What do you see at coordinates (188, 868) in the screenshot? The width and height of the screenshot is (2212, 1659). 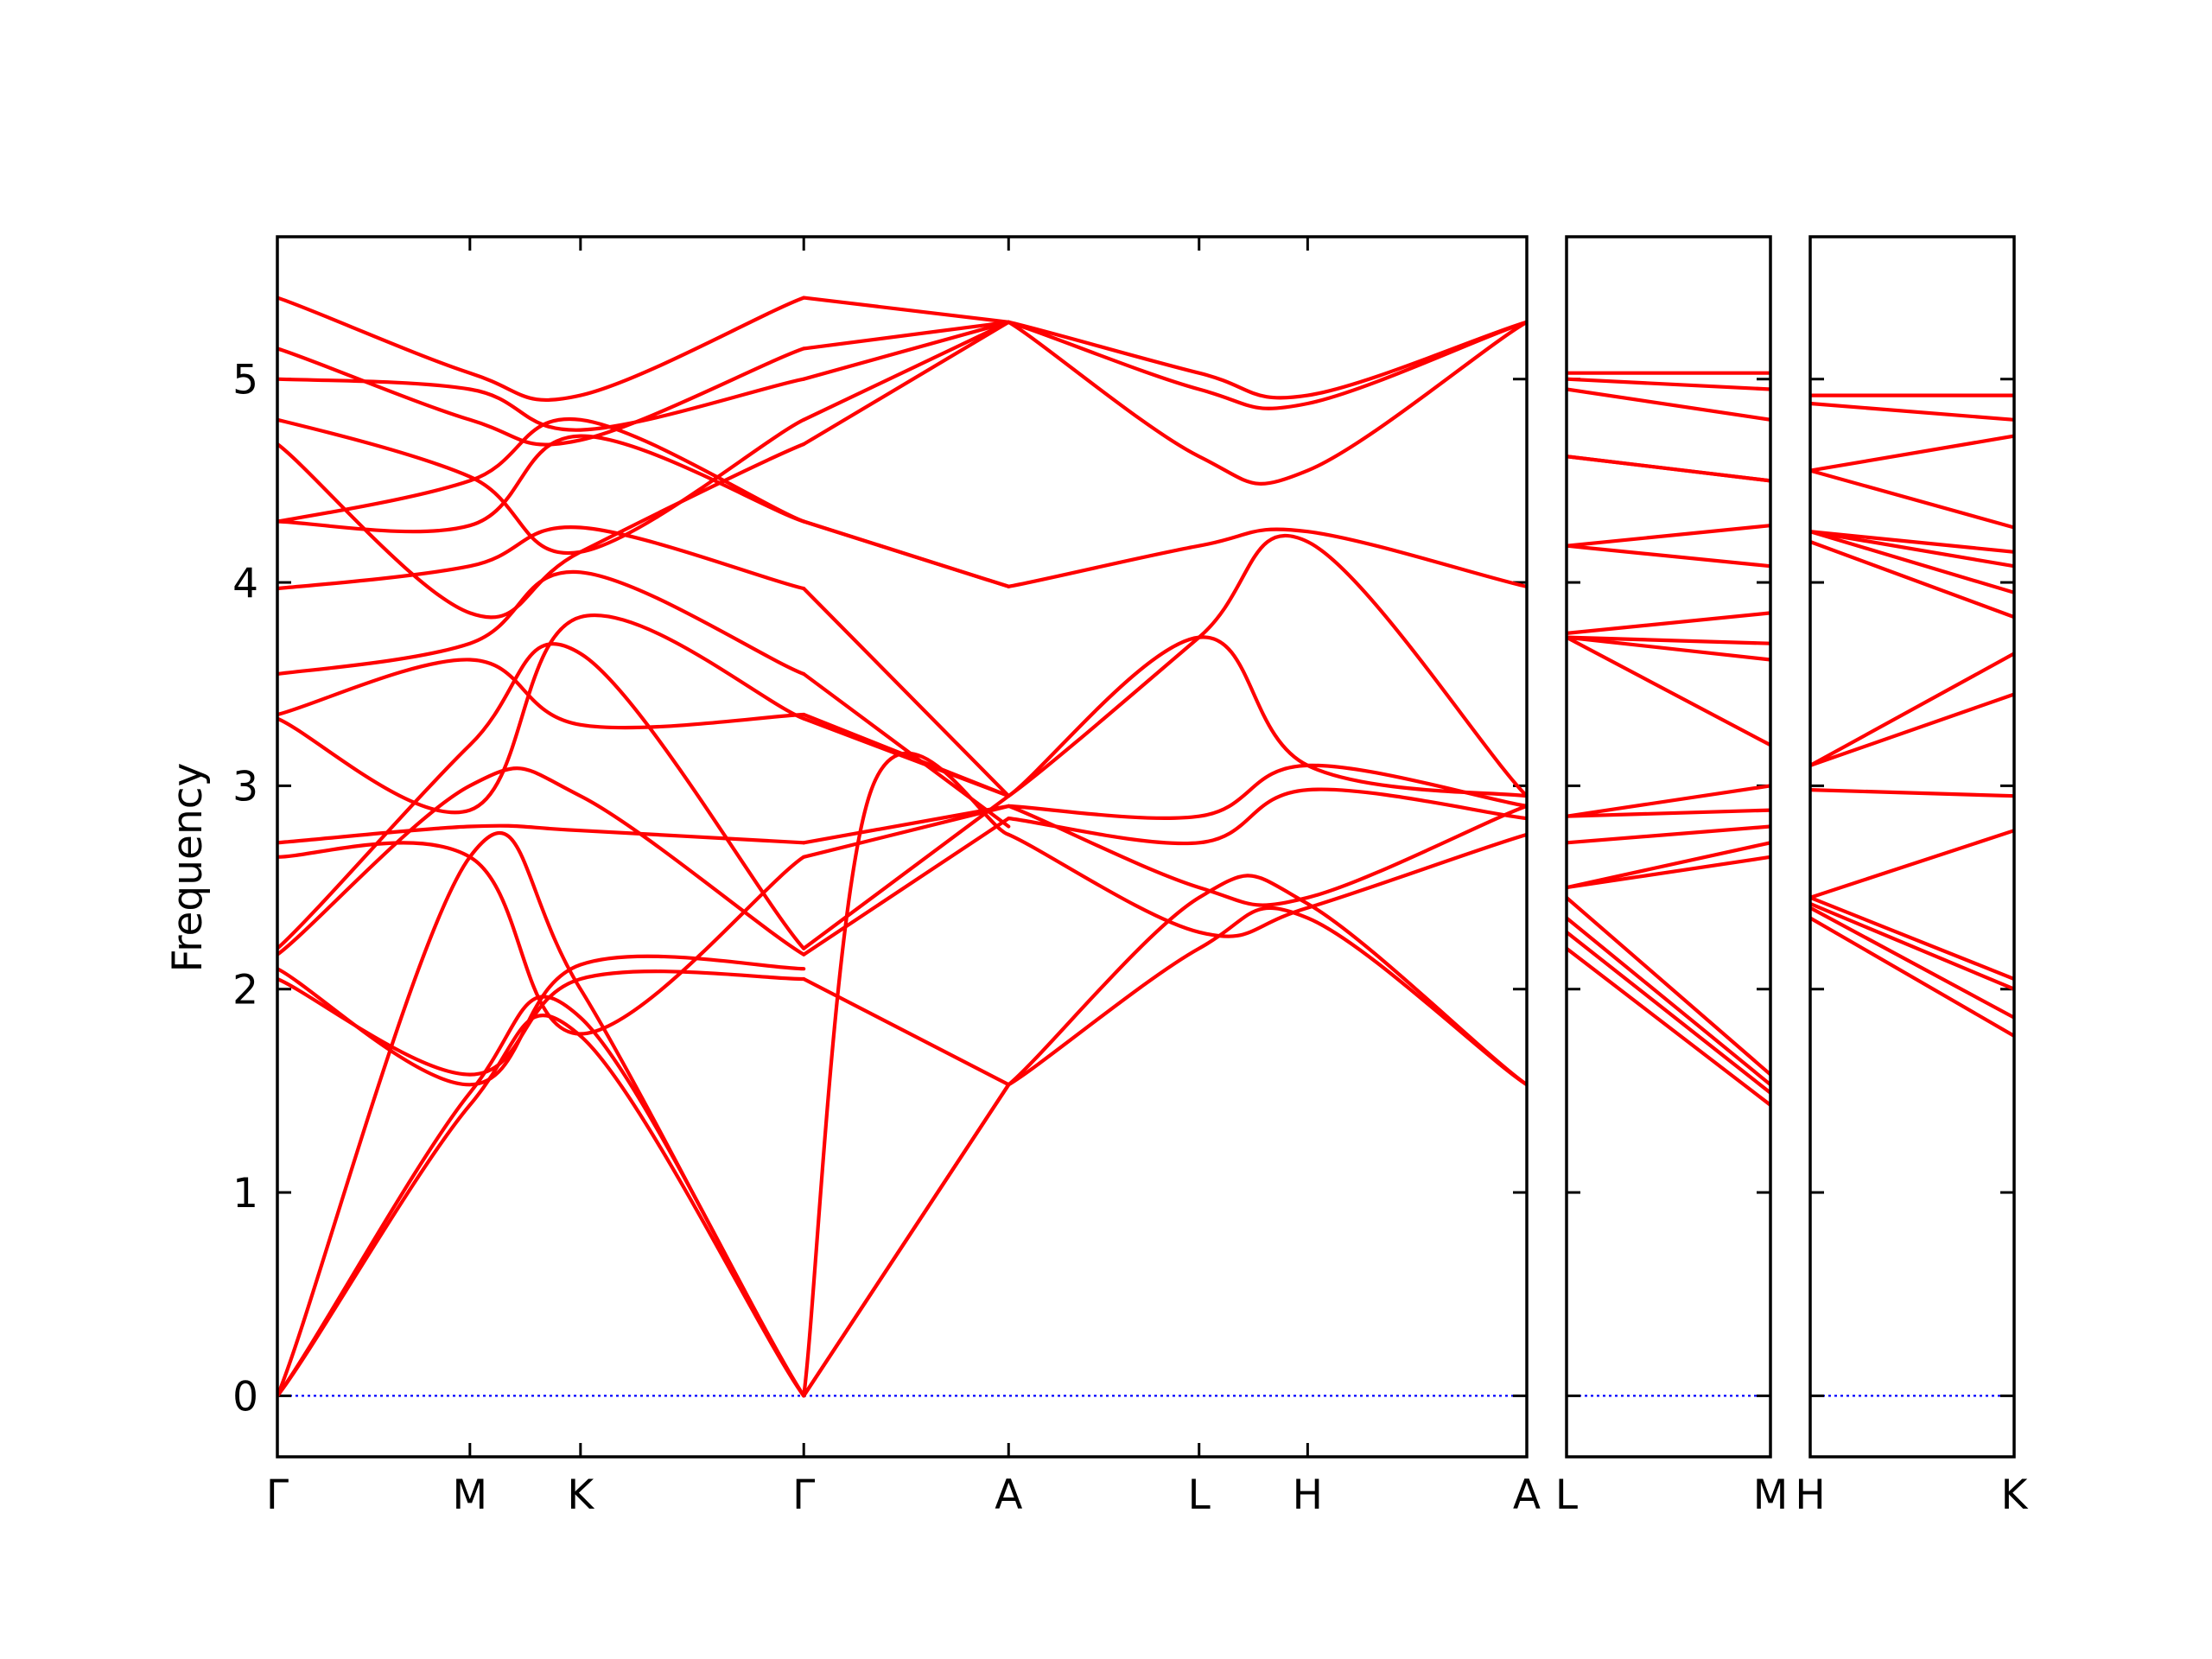 I see `y-axis-label: Frequency` at bounding box center [188, 868].